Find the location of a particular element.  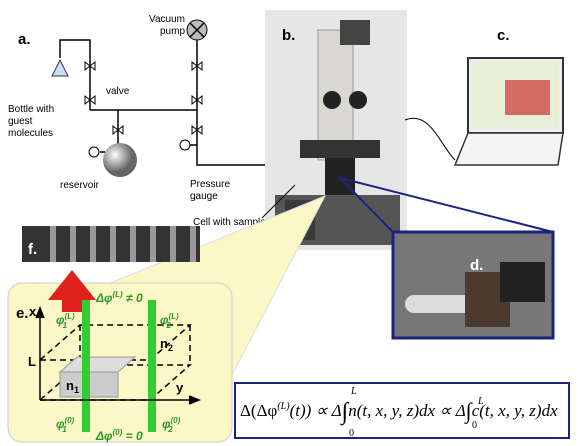

text: reservoir is located at coordinates (80, 185).